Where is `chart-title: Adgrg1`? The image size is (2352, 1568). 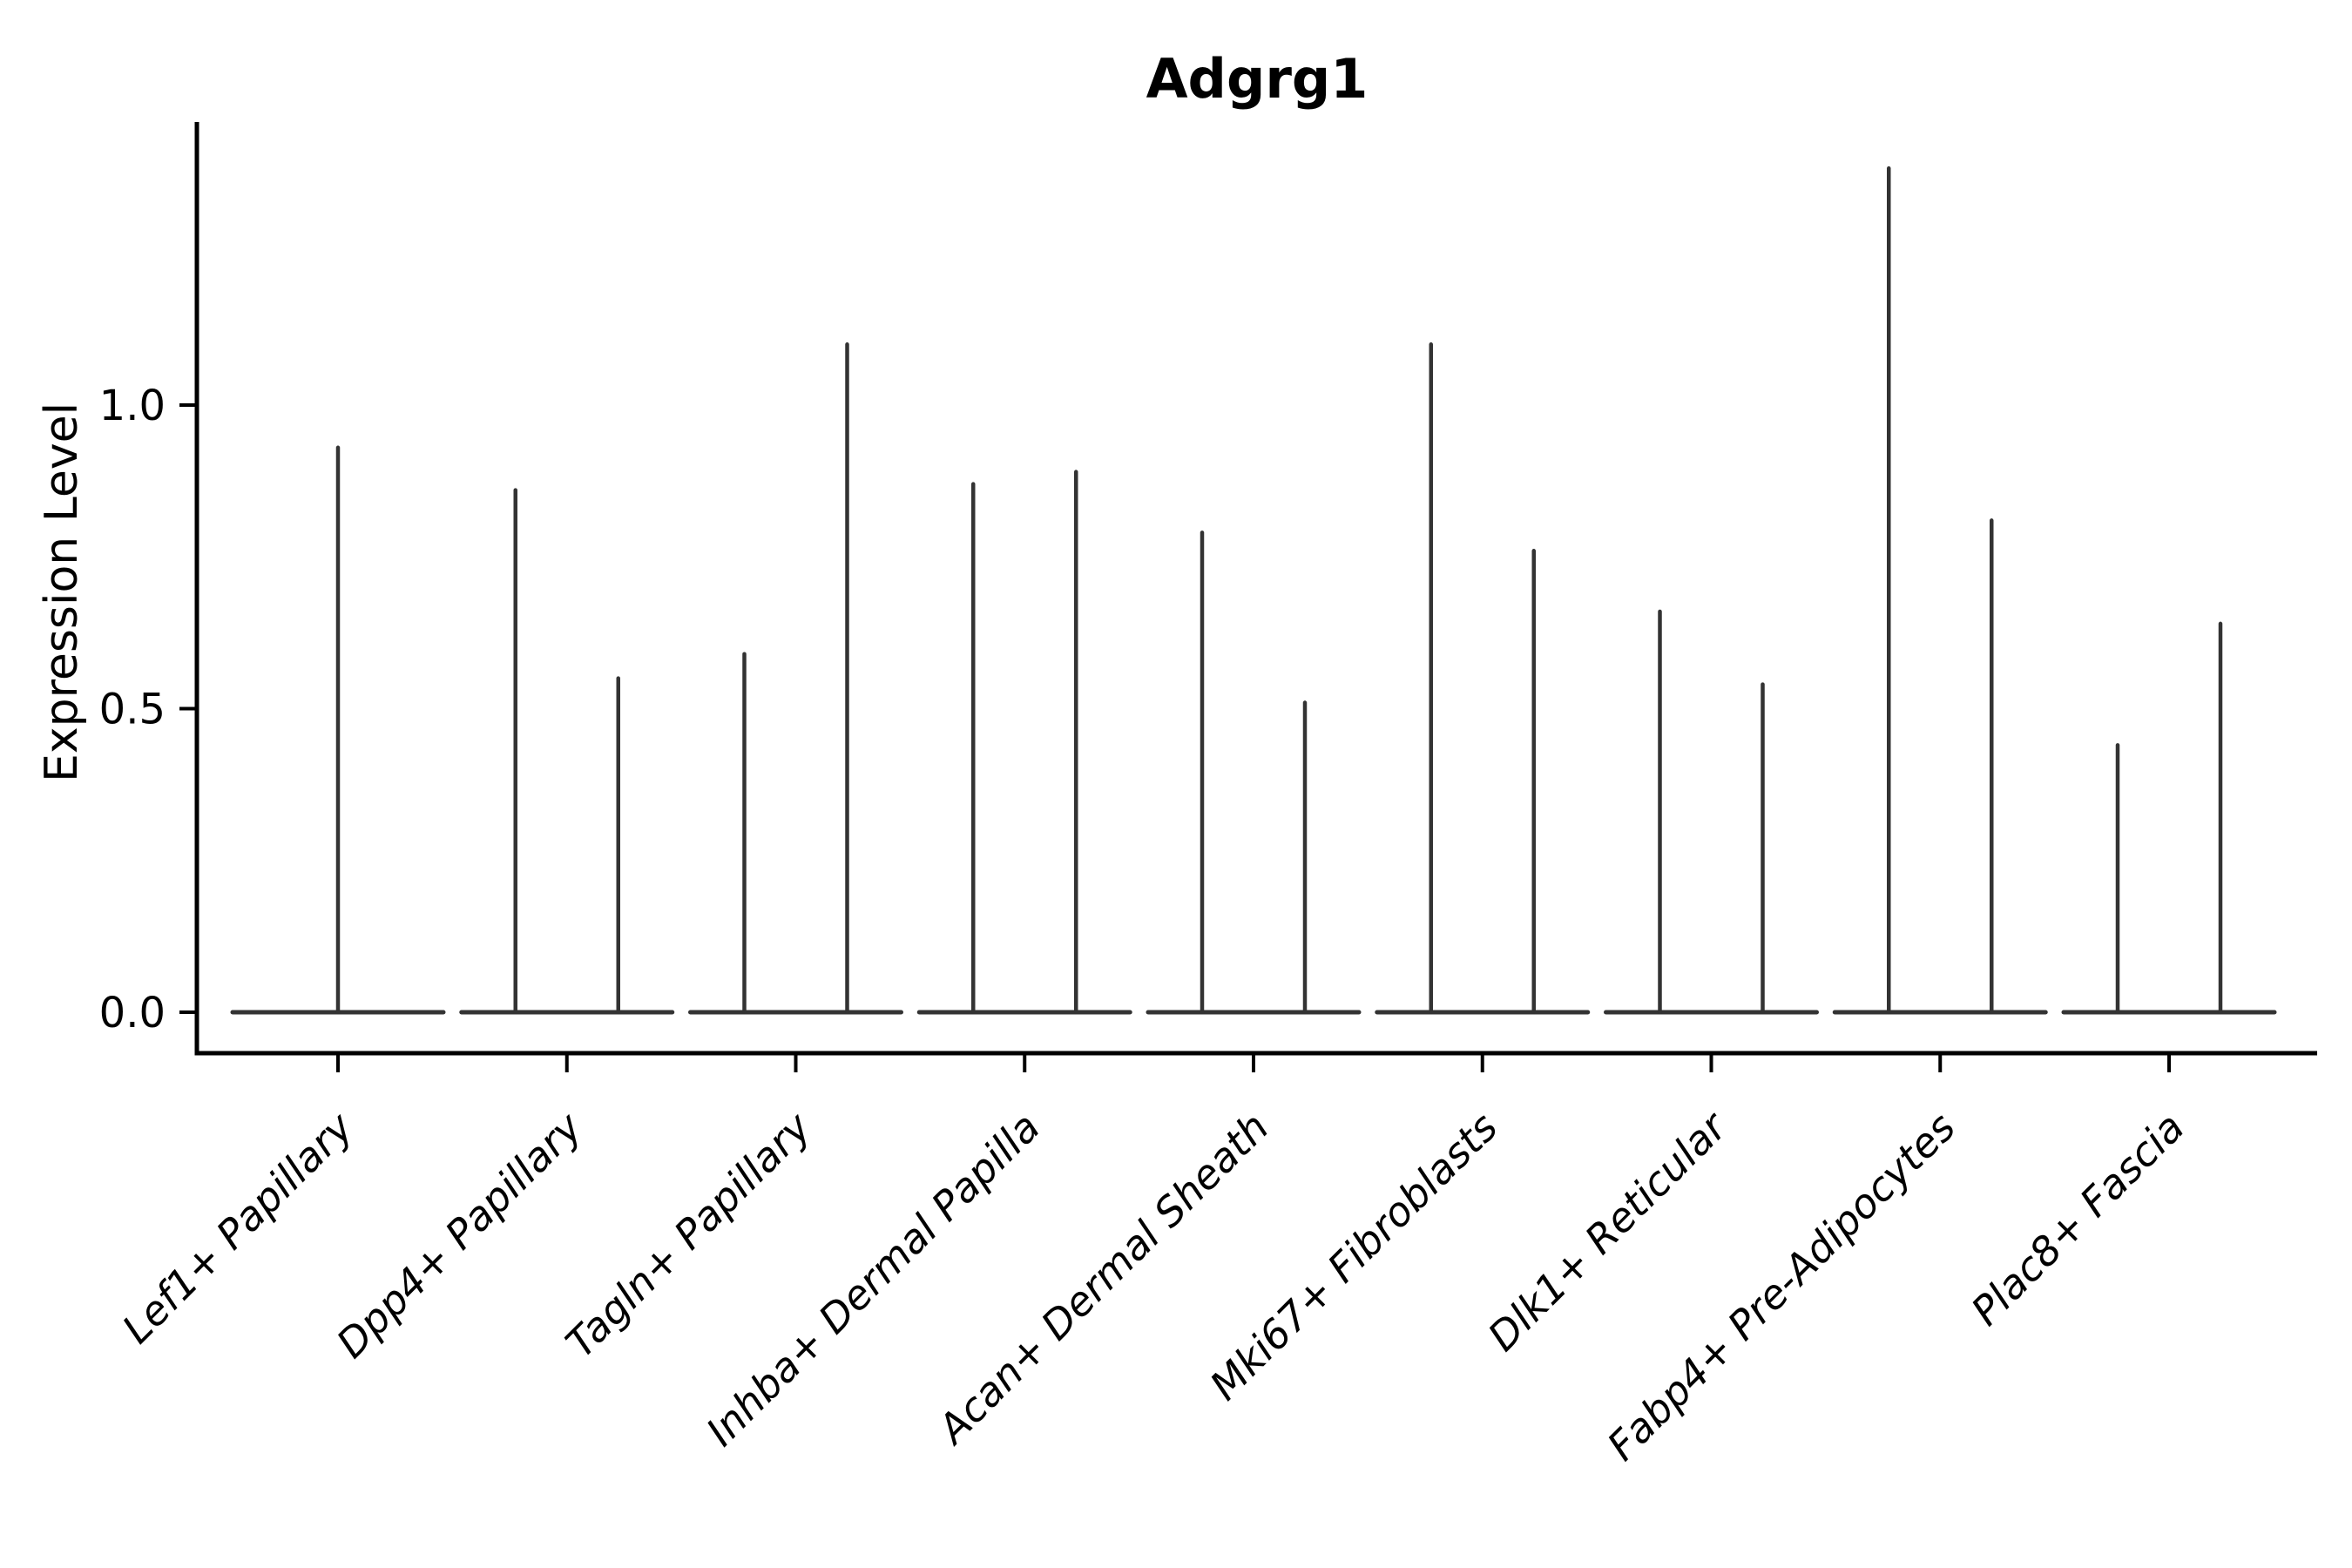
chart-title: Adgrg1 is located at coordinates (1257, 79).